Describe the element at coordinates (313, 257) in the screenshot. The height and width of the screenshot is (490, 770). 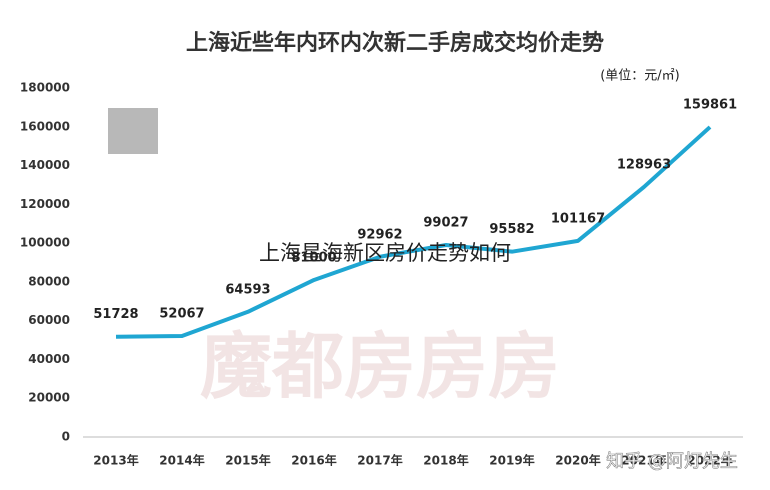
I see `value-label: 81000` at that location.